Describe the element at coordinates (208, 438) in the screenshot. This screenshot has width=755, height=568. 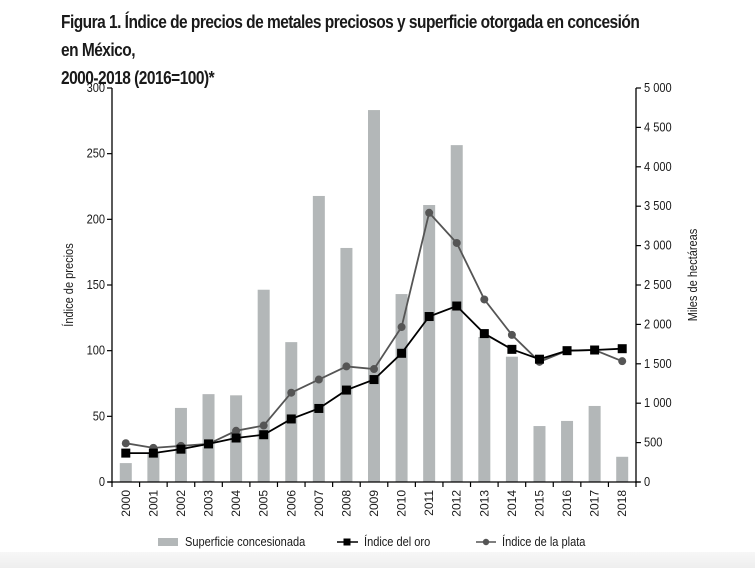
I see `bar-2003` at that location.